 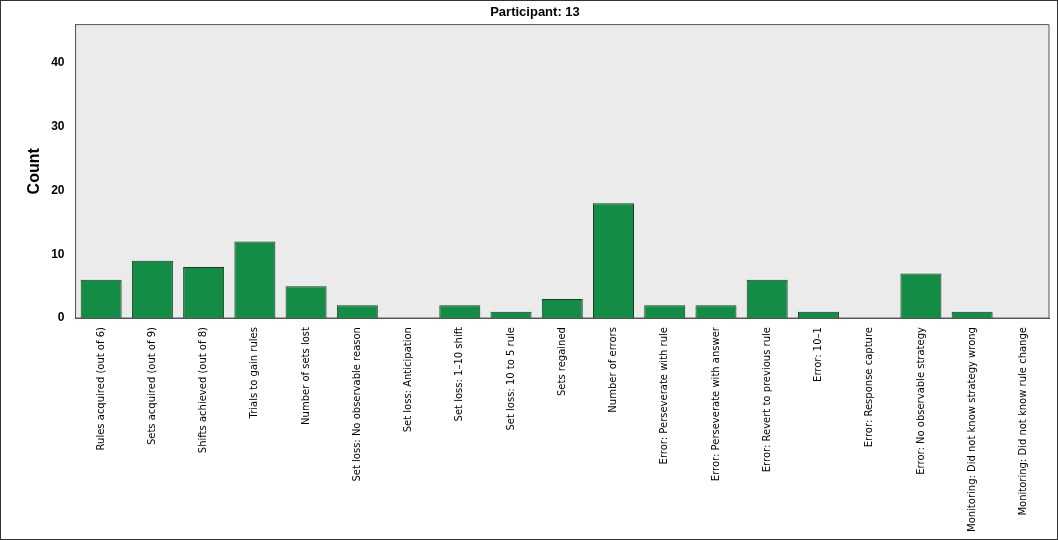 I want to click on y-tick-label: 40, so click(x=58, y=62).